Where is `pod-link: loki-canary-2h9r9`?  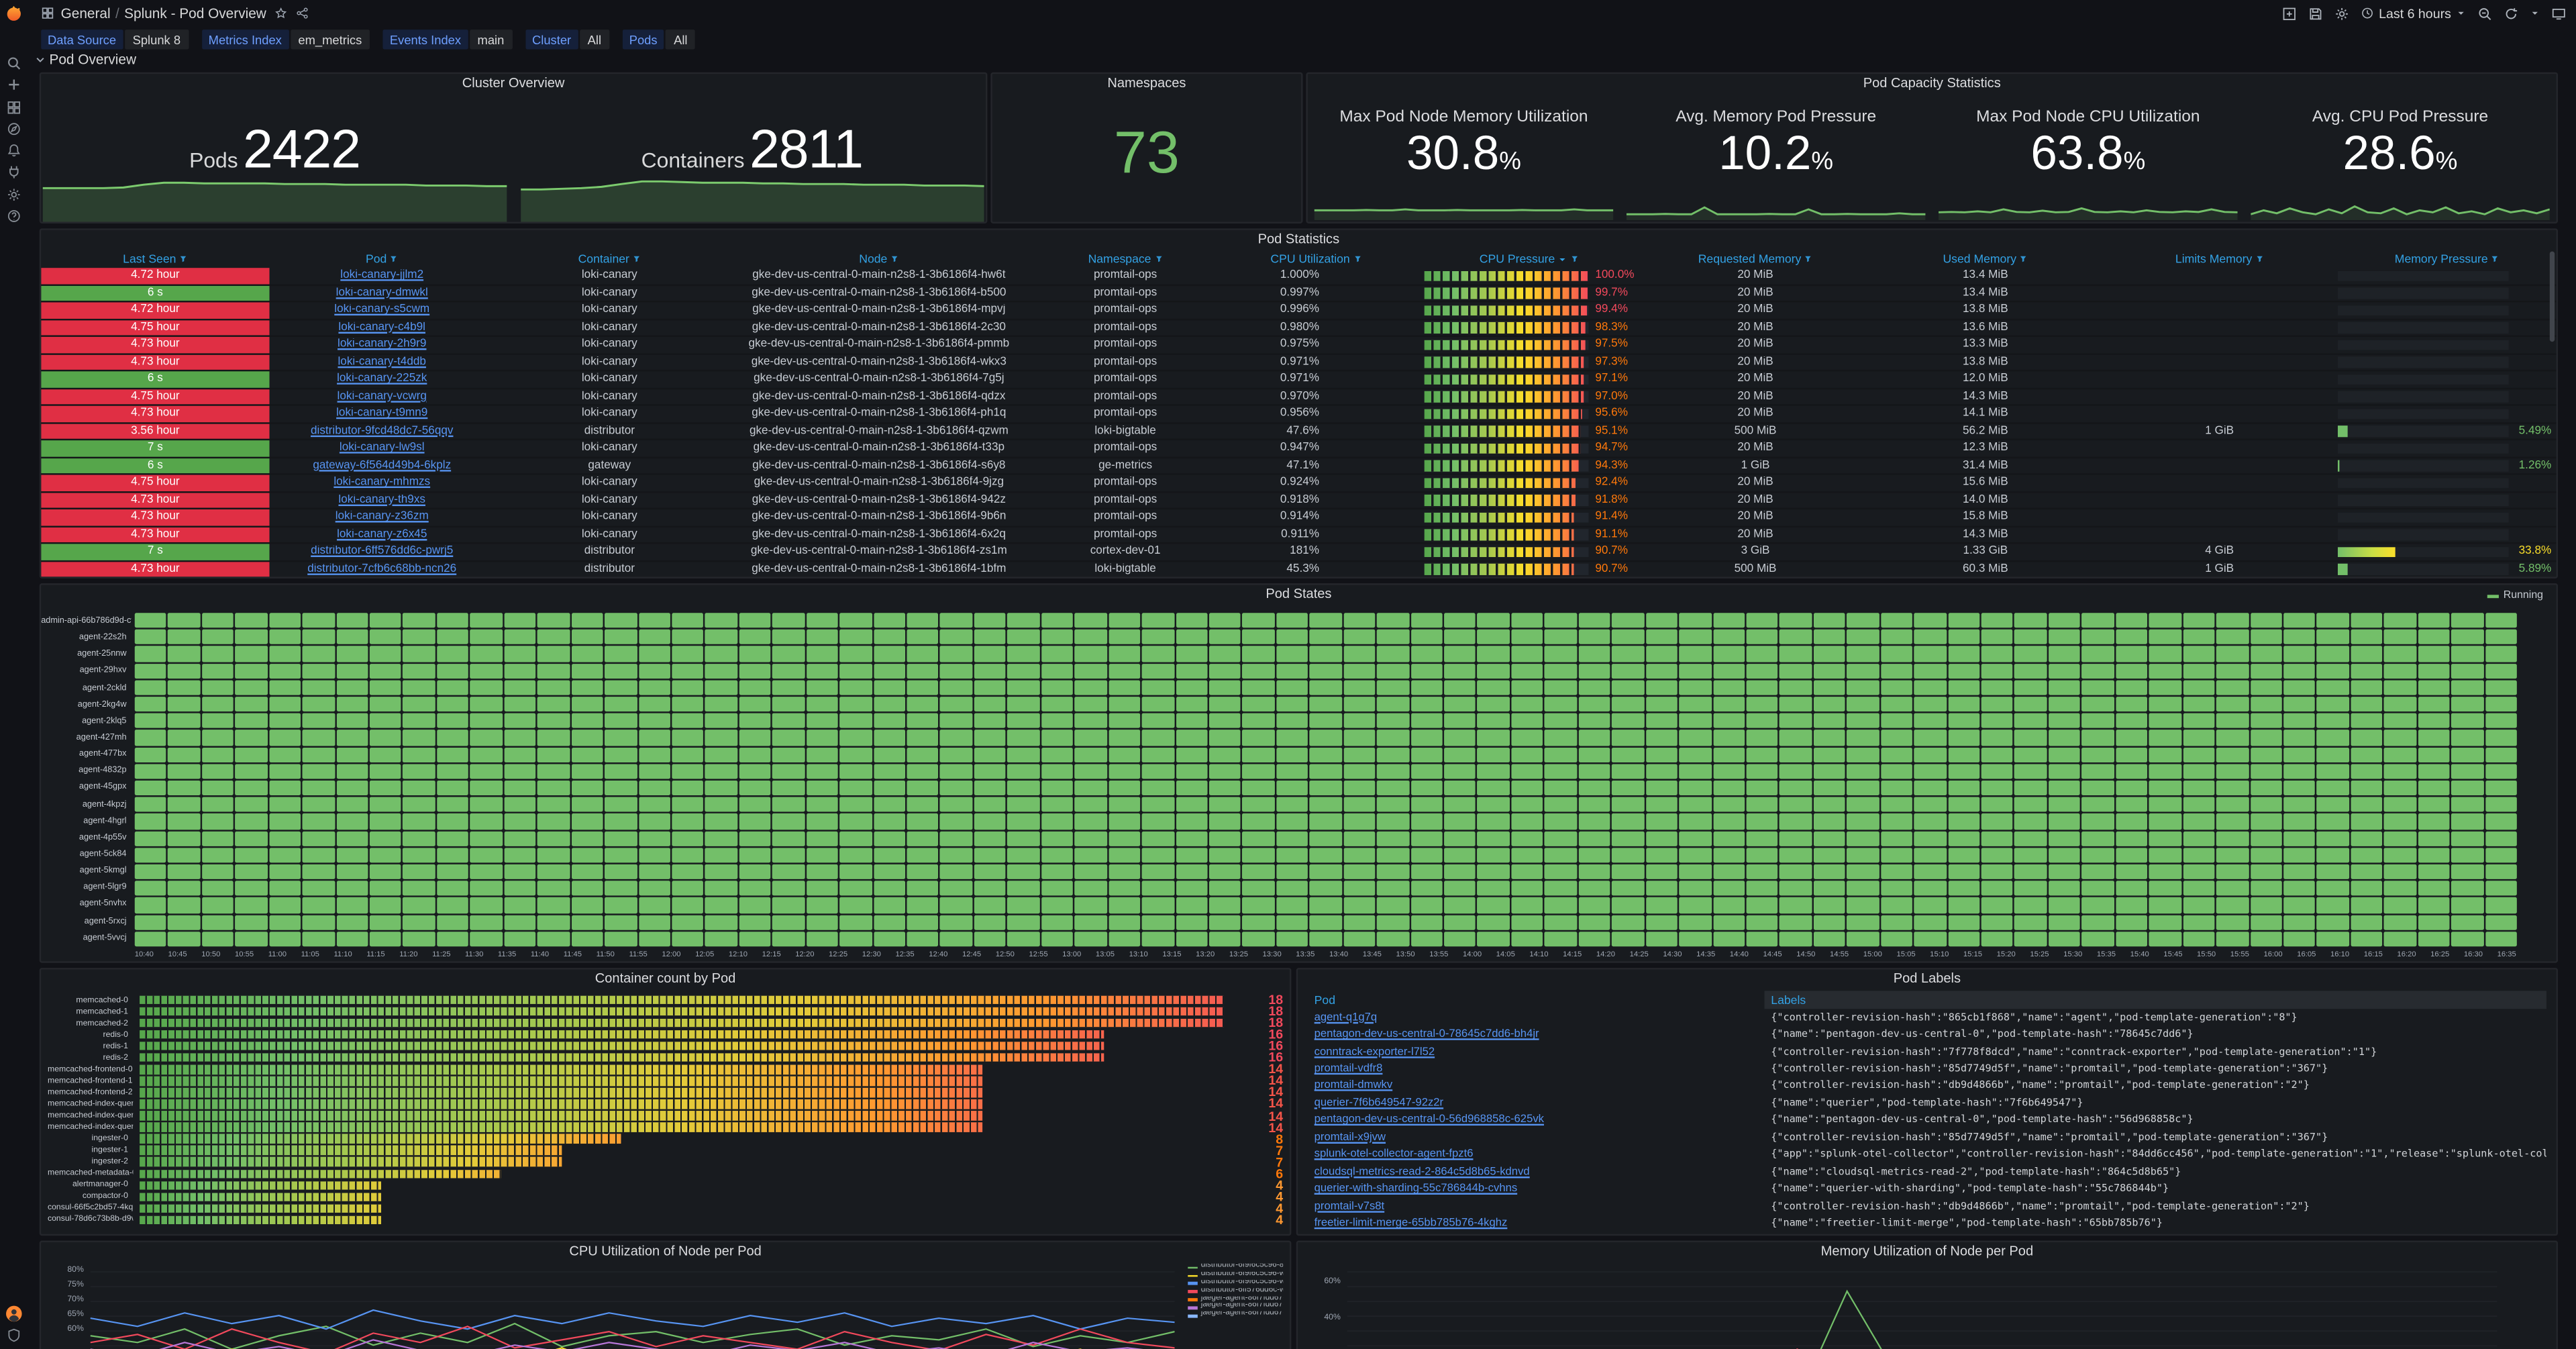
pod-link: loki-canary-2h9r9 is located at coordinates (382, 344).